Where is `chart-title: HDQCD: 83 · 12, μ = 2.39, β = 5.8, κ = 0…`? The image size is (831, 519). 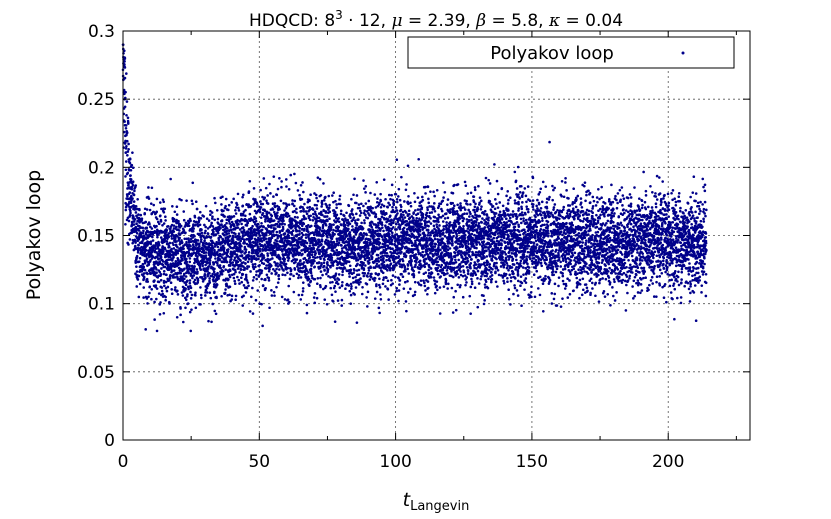
chart-title: HDQCD: 83 · 12, μ = 2.39, β = 5.8, κ = 0… is located at coordinates (436, 19).